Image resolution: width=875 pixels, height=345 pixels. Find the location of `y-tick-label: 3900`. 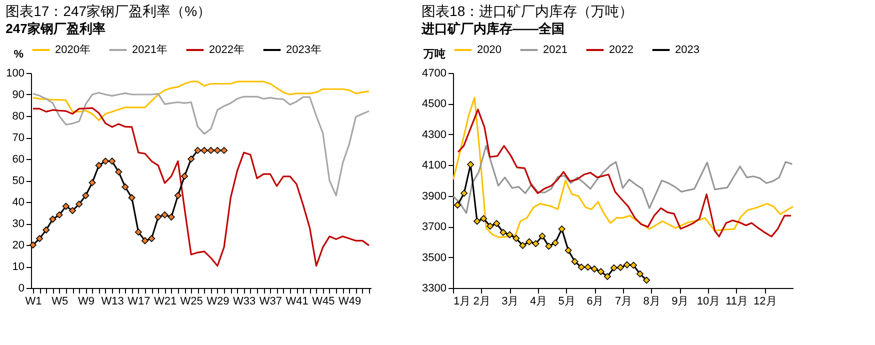

y-tick-label: 3900 is located at coordinates (434, 196).